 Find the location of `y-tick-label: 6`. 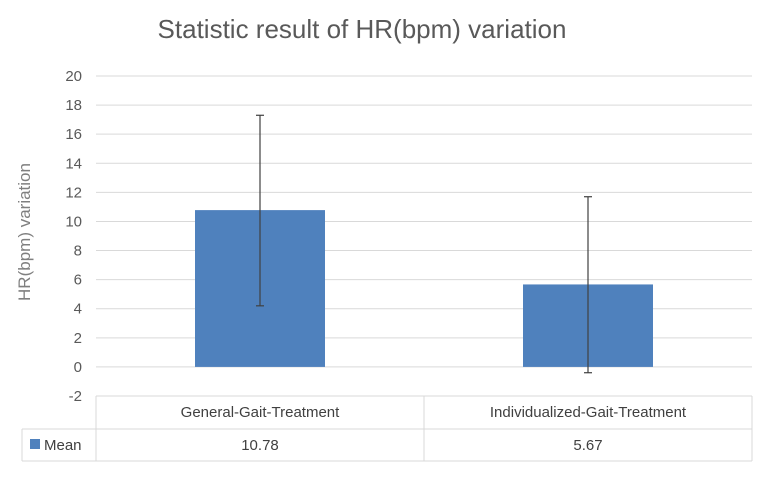

y-tick-label: 6 is located at coordinates (78, 280).